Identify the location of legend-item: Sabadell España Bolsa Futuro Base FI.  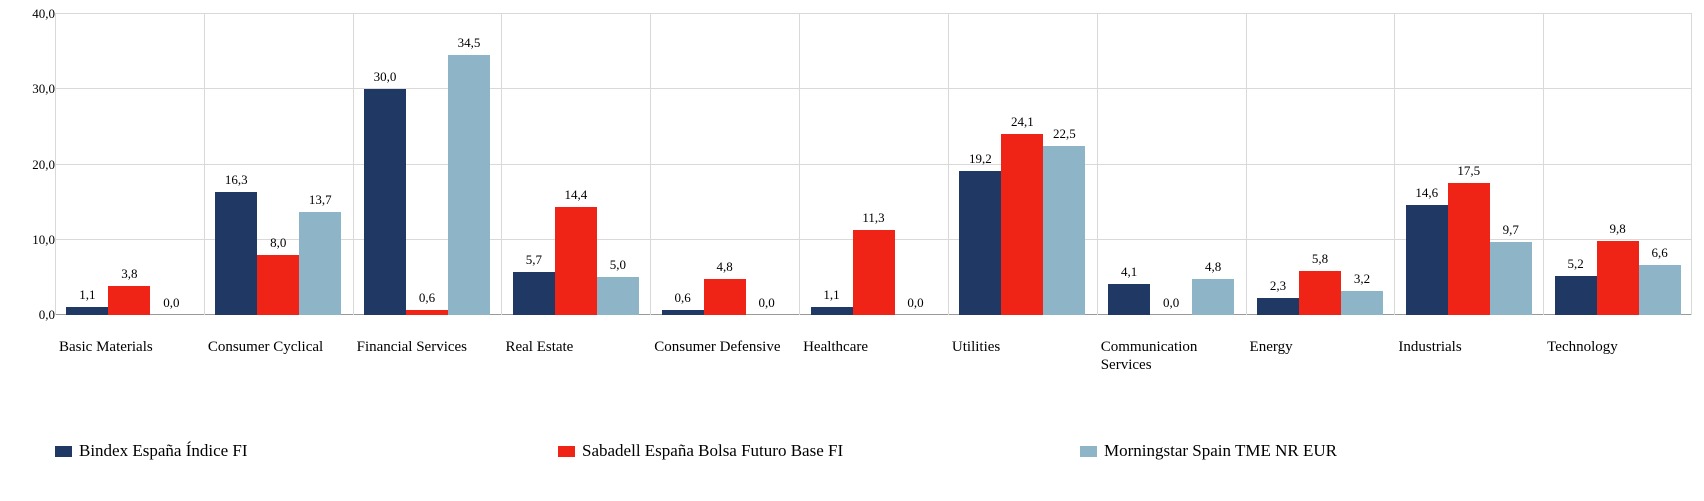
(700, 451).